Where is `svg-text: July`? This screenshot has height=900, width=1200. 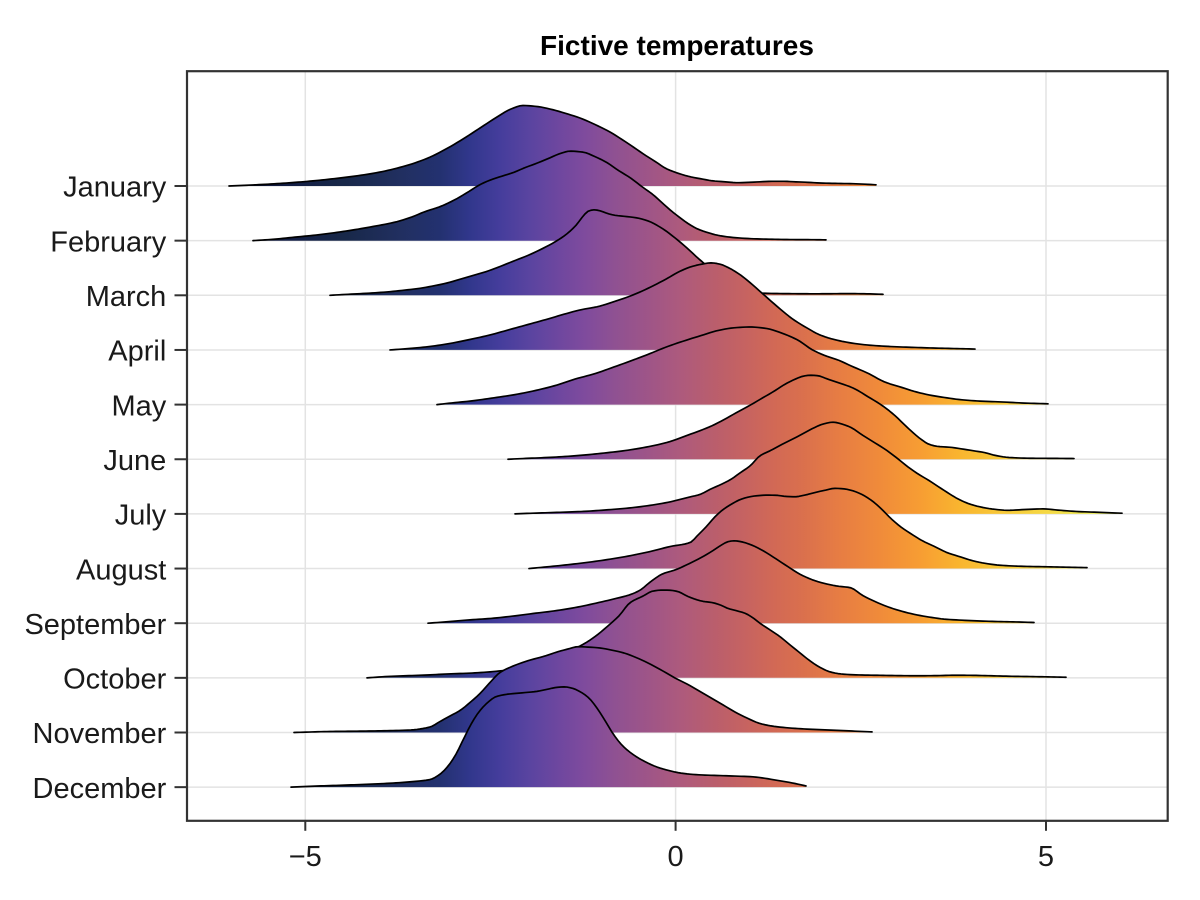
svg-text: July is located at coordinates (141, 516).